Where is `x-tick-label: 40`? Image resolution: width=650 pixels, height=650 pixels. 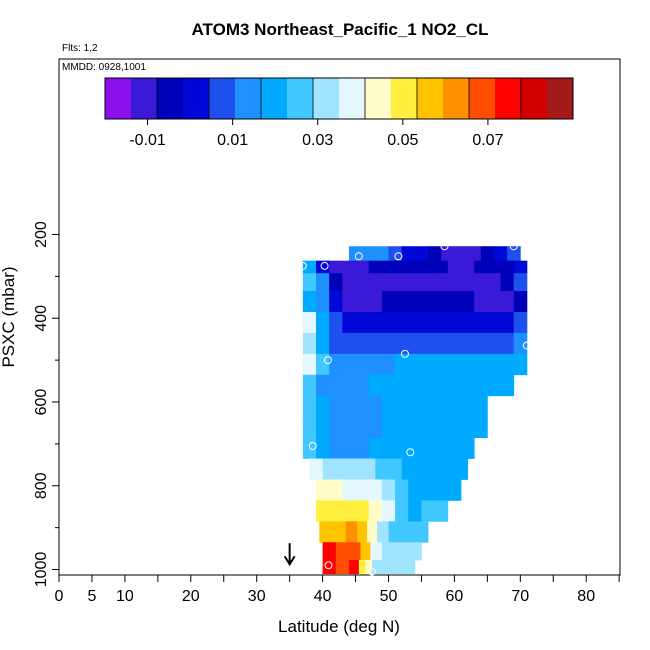
x-tick-label: 40 is located at coordinates (323, 596).